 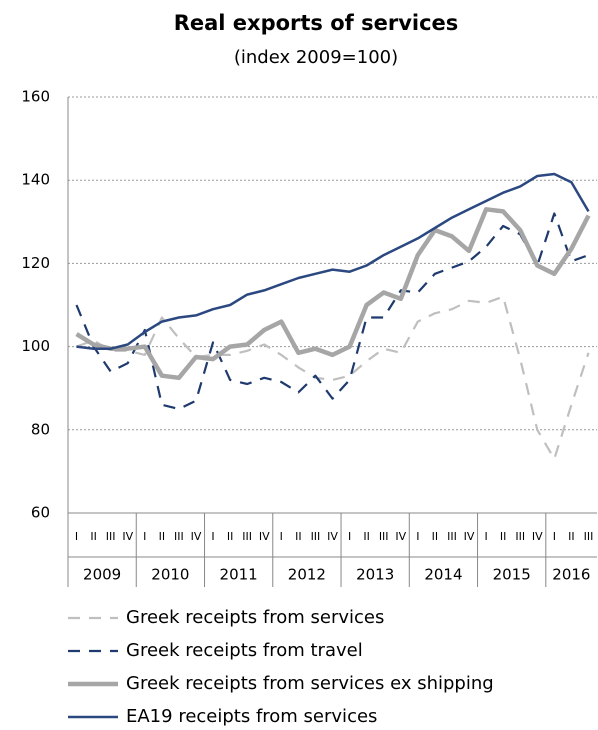 I want to click on y-tick-label: 160, so click(x=35, y=97).